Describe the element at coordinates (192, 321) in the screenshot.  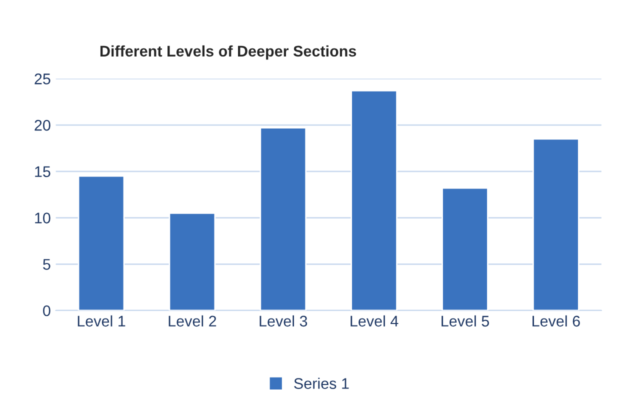
I see `x-tick-label: Level 2` at that location.